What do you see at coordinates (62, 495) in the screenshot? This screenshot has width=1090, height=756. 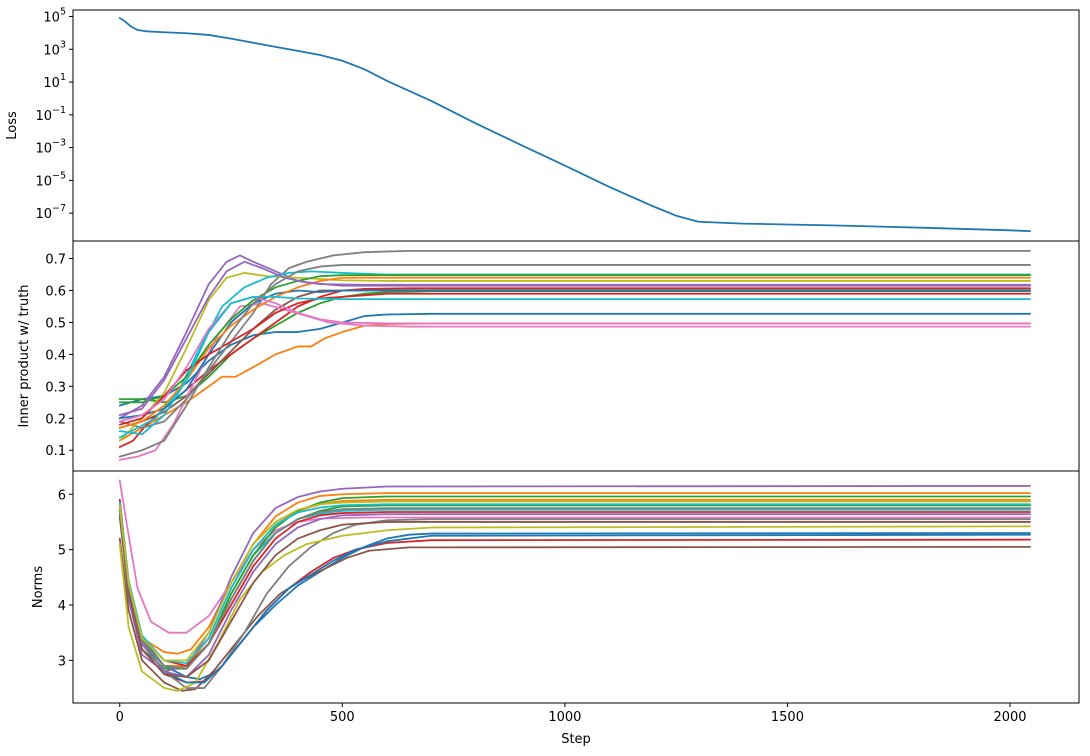 I see `y-tick-label: 6` at bounding box center [62, 495].